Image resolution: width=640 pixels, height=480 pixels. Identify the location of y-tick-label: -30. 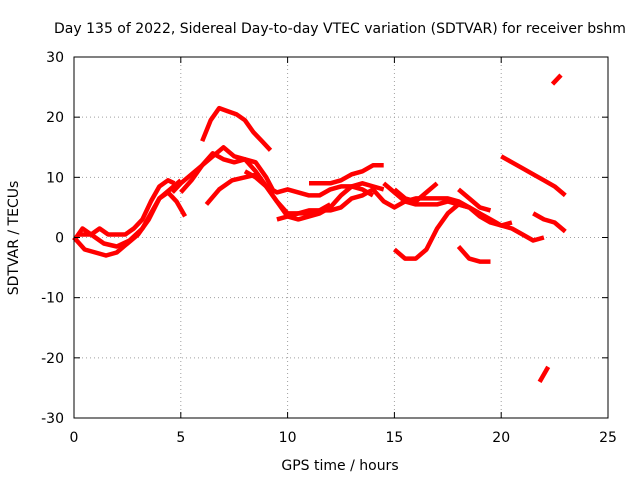
(52, 419).